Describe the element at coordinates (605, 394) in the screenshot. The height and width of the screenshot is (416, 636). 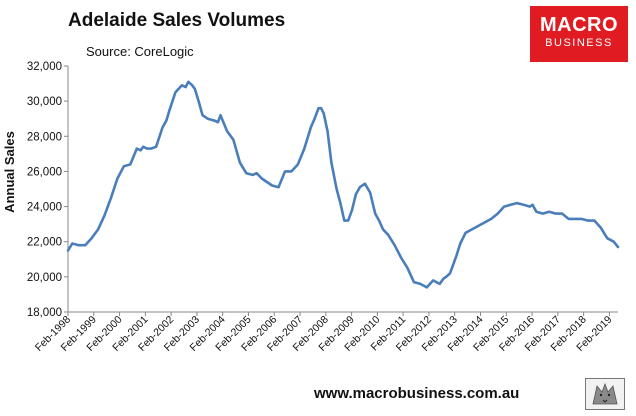
I see `wolf-icon` at that location.